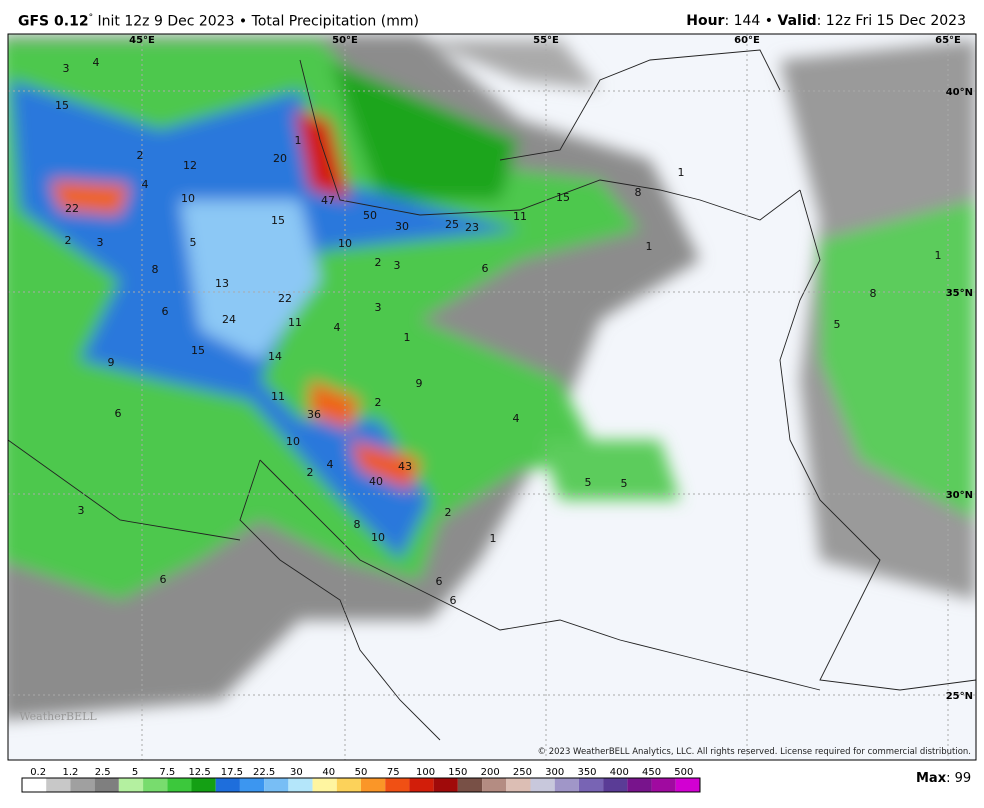 This screenshot has height=808, width=984. What do you see at coordinates (959, 778) in the screenshot?
I see `max-value: : 99` at bounding box center [959, 778].